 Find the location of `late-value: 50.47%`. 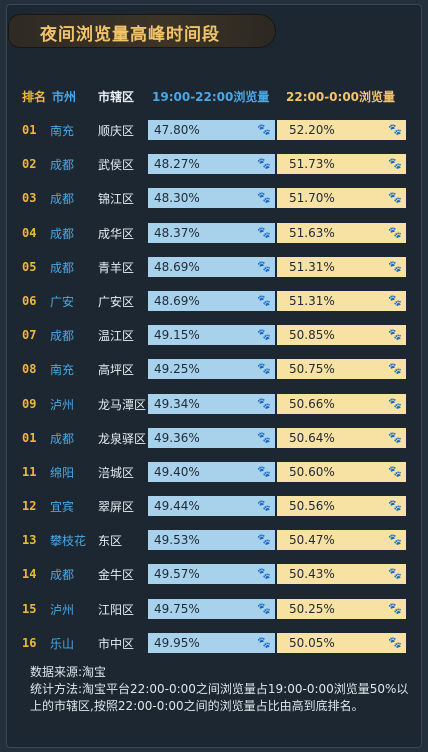

late-value: 50.47% is located at coordinates (312, 540).